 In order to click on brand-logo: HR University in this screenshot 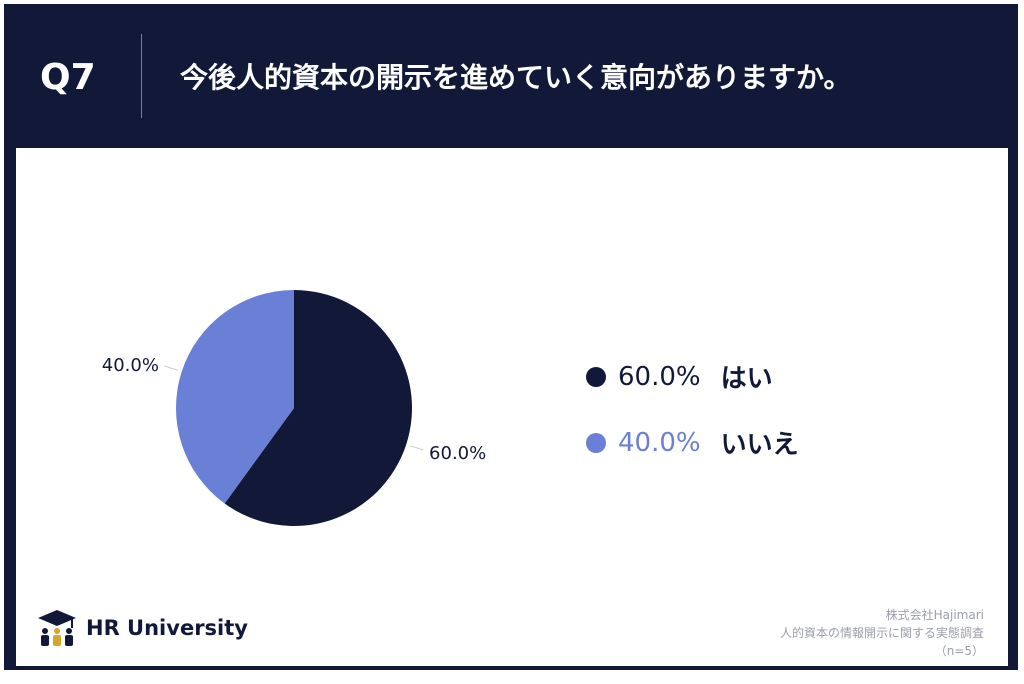, I will do `click(142, 628)`.